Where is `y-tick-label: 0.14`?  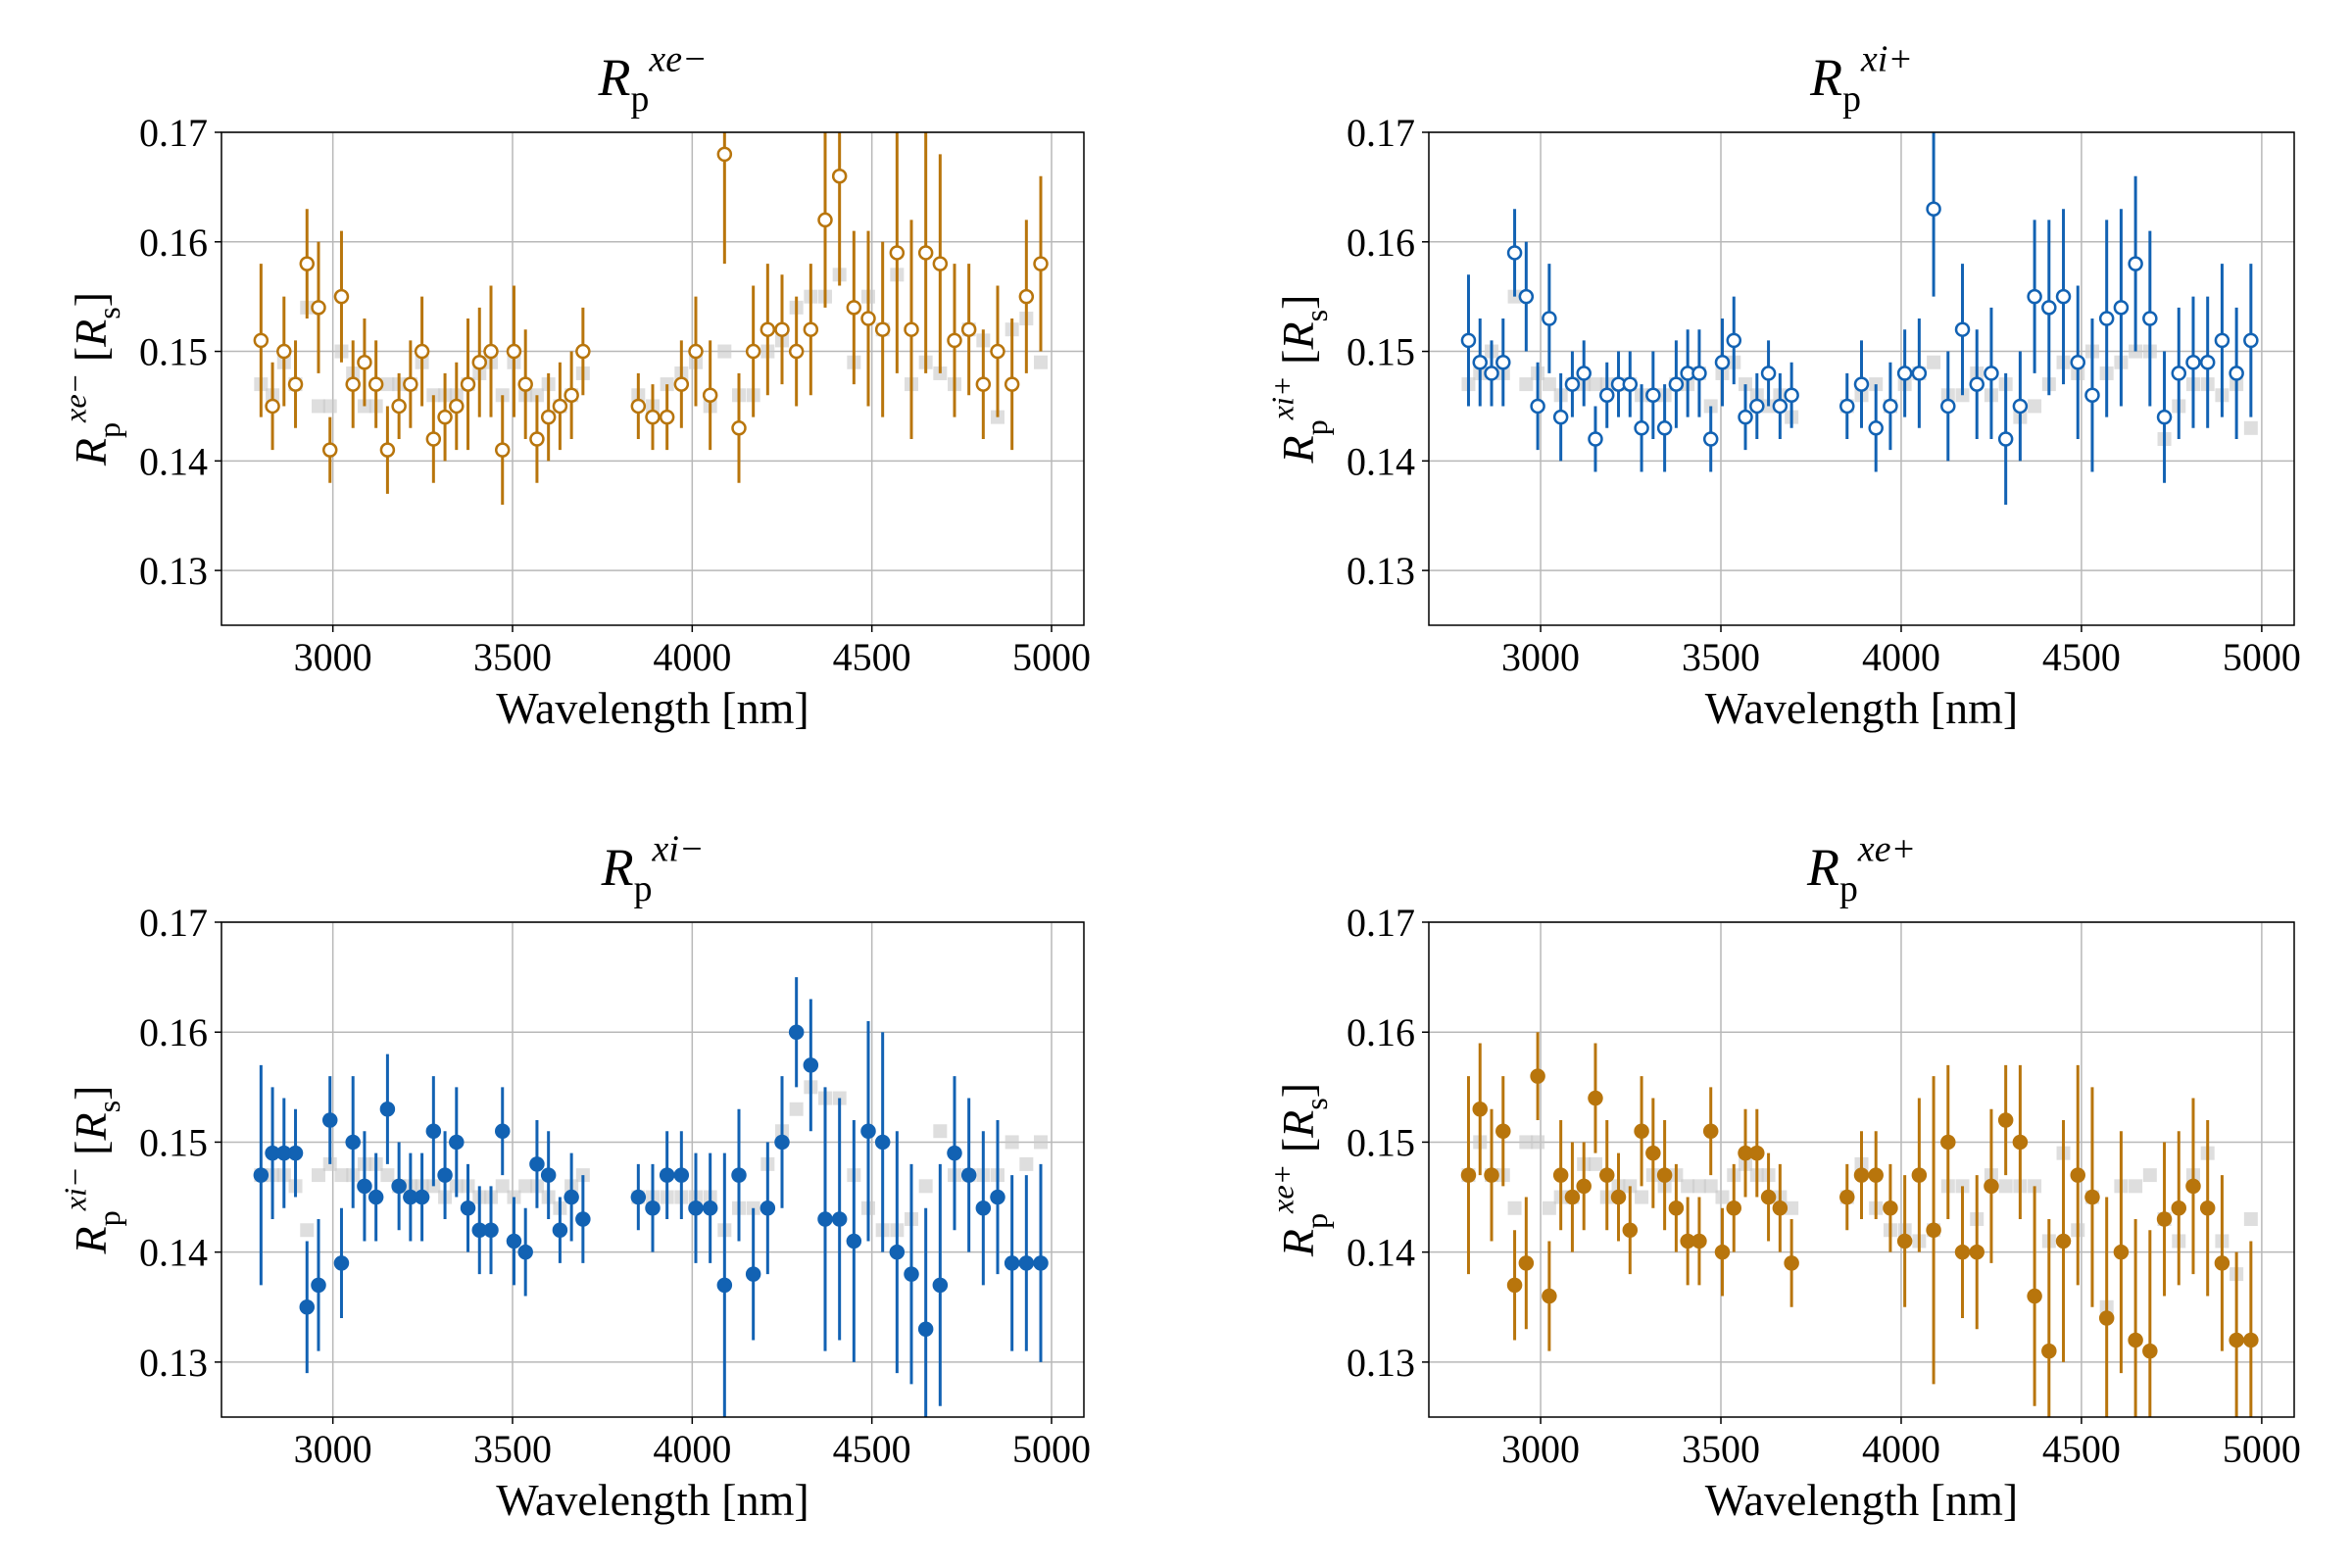
y-tick-label: 0.14 is located at coordinates (1381, 1253).